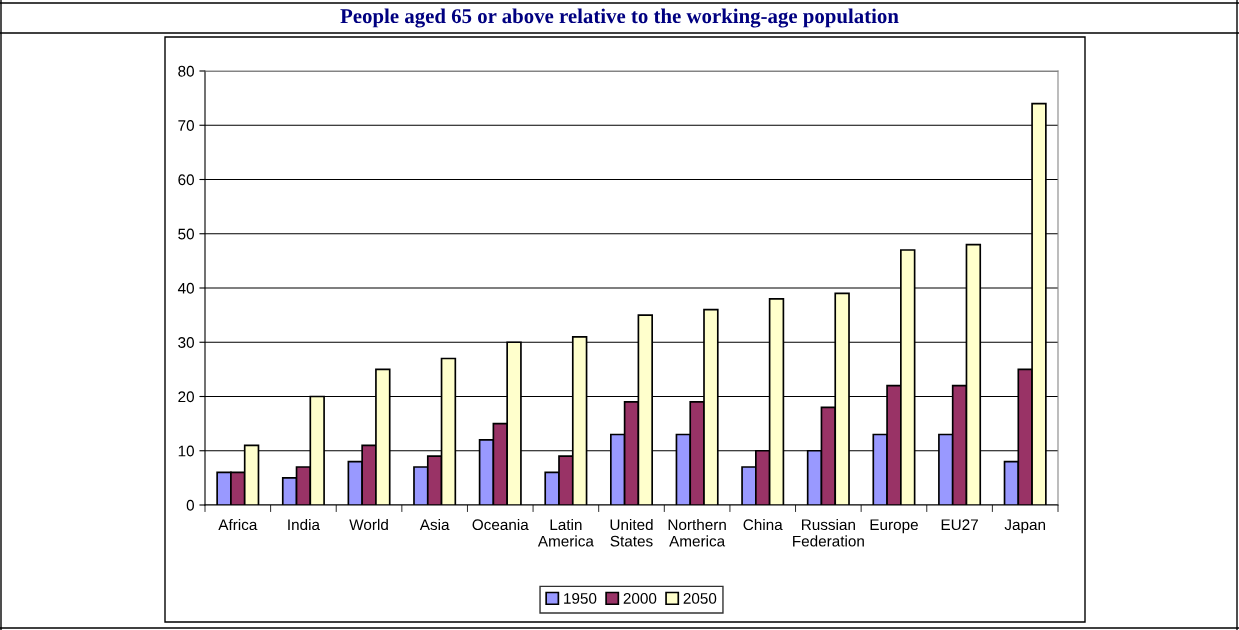 The image size is (1239, 630). I want to click on y-tick-label: 30, so click(186, 342).